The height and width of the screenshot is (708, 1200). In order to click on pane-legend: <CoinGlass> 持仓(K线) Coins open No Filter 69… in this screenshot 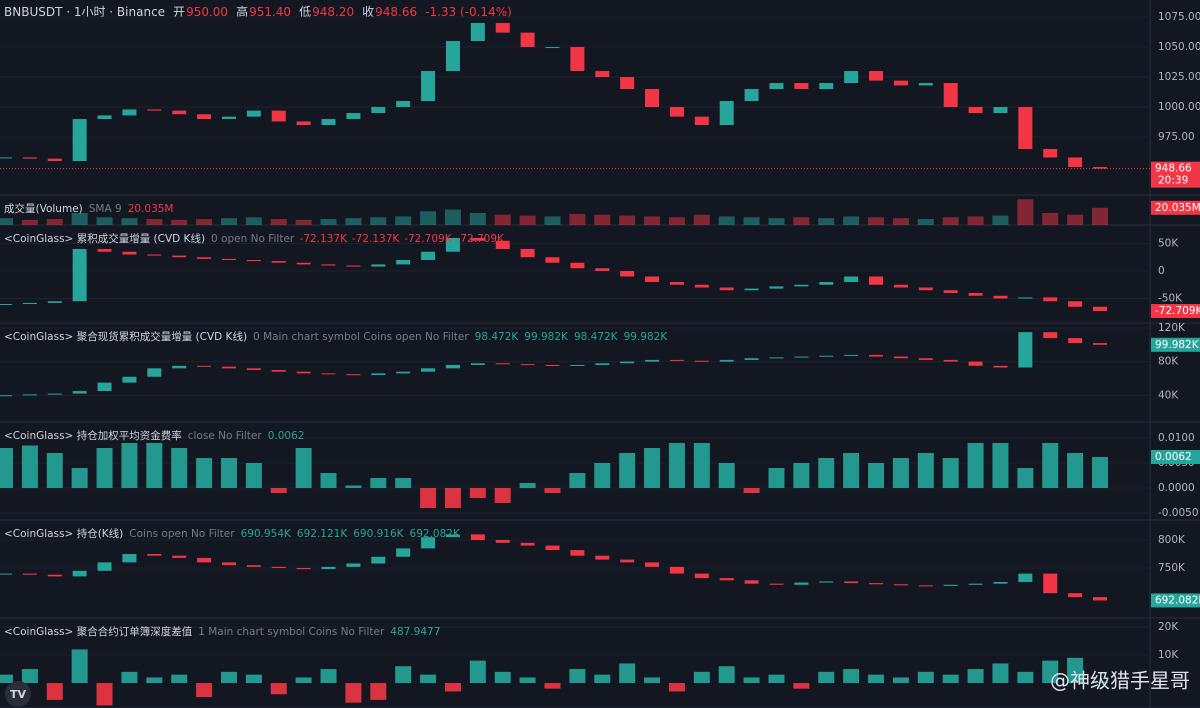, I will do `click(232, 533)`.